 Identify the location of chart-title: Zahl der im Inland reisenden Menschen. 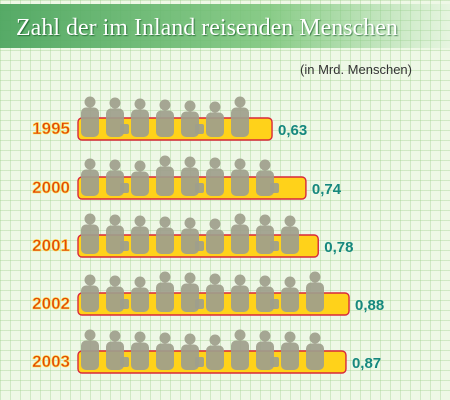
(207, 28).